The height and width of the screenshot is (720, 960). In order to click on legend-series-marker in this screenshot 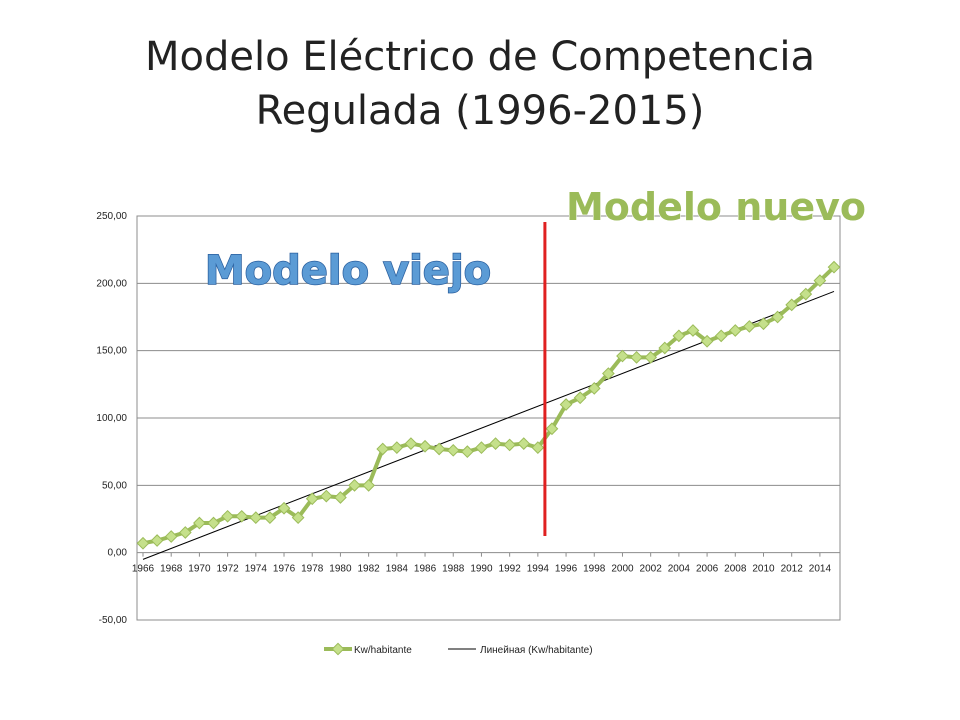, I will do `click(338, 649)`.